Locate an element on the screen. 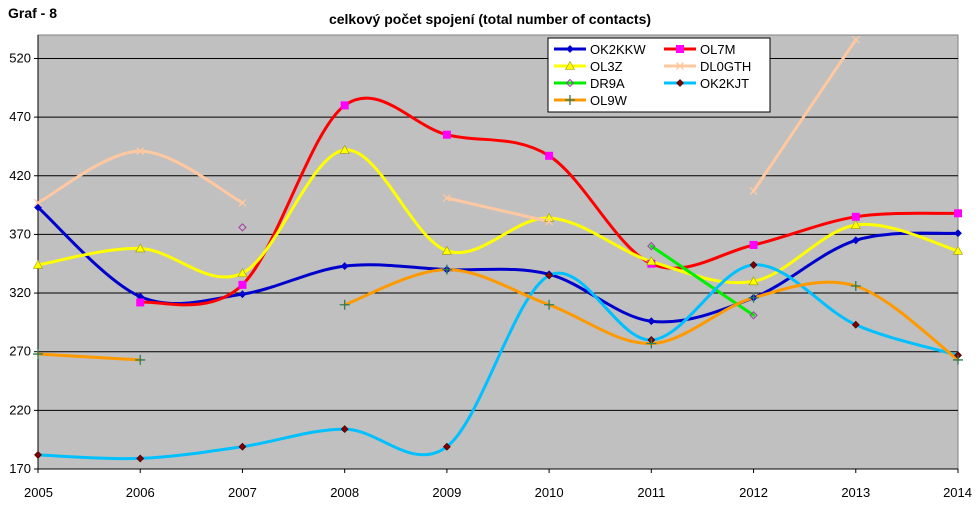 The width and height of the screenshot is (979, 518). legend-label-ok2kjt: OK2KJT is located at coordinates (724, 83).